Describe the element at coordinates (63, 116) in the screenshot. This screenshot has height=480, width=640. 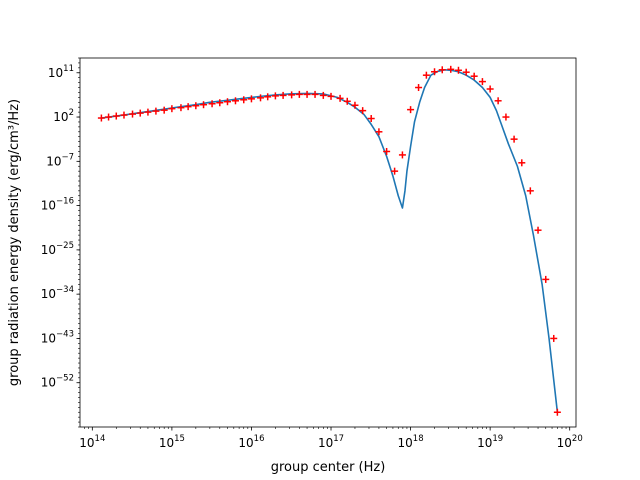
I see `y-tick-label: 10²` at that location.